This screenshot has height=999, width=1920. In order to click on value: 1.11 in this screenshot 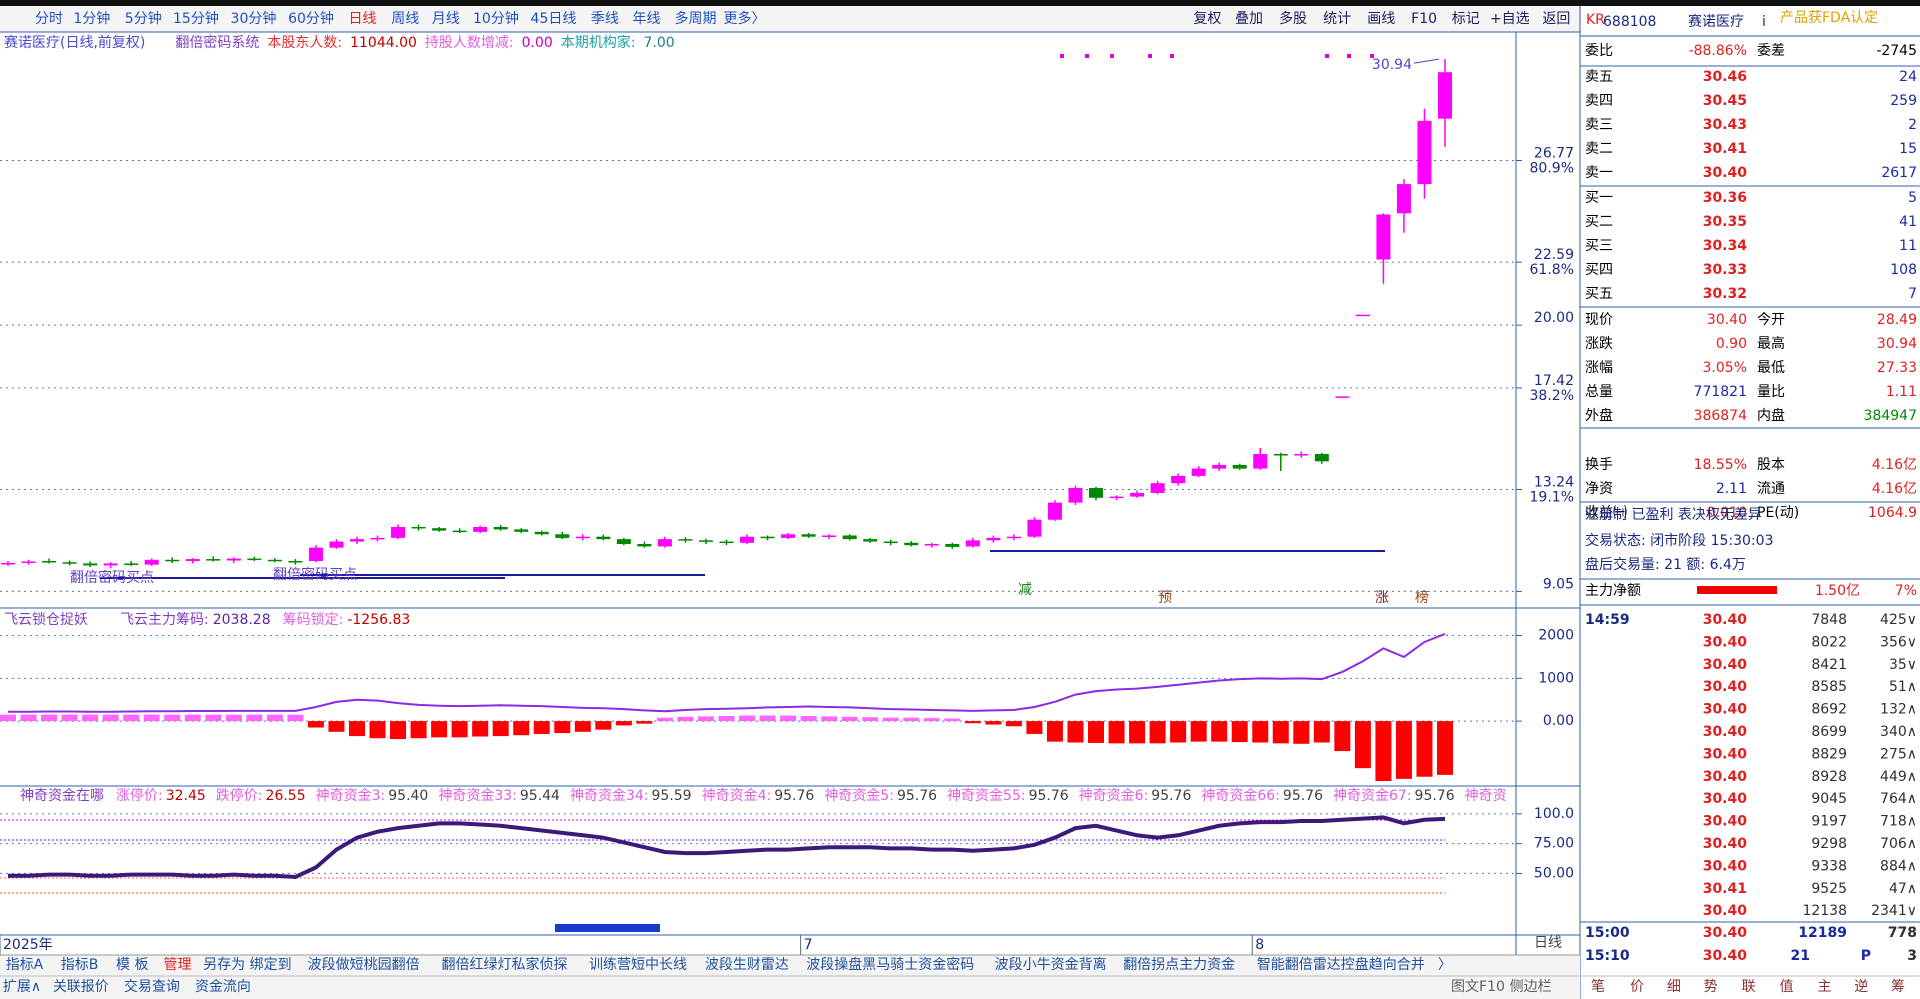, I will do `click(1901, 392)`.